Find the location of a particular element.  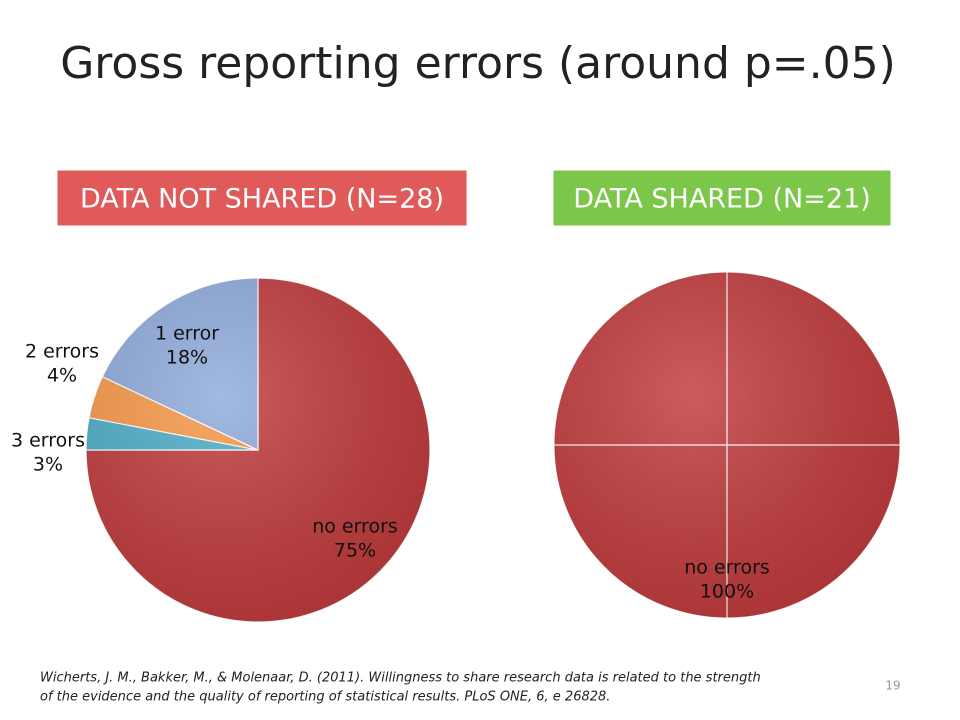

slice-value-label: 3% is located at coordinates (48, 465).